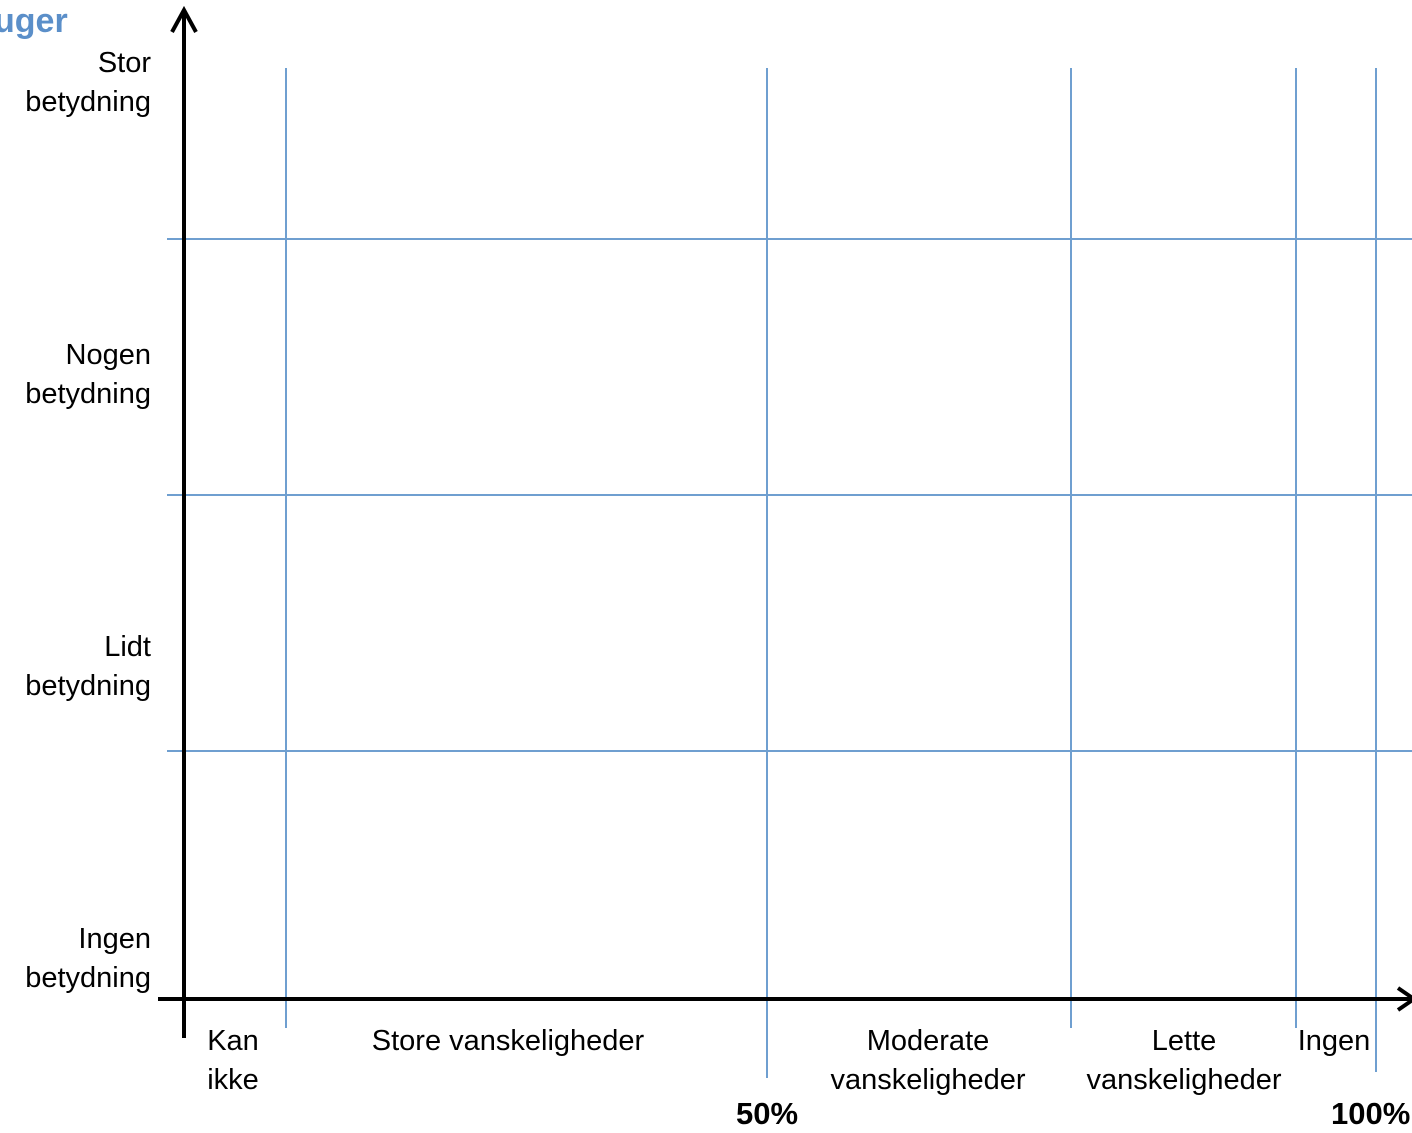 Image resolution: width=1412 pixels, height=1133 pixels. What do you see at coordinates (1184, 1041) in the screenshot?
I see `x-label-line1: Lette` at bounding box center [1184, 1041].